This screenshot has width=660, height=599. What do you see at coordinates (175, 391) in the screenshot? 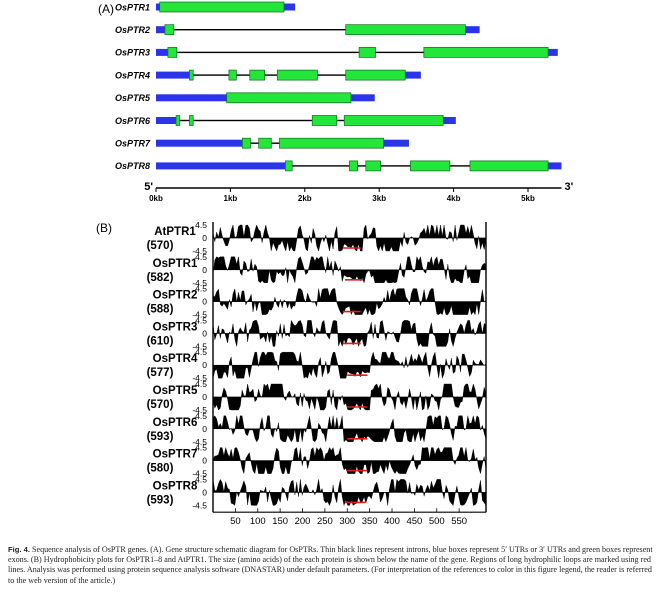
I see `protein-name: OsPTR5` at bounding box center [175, 391].